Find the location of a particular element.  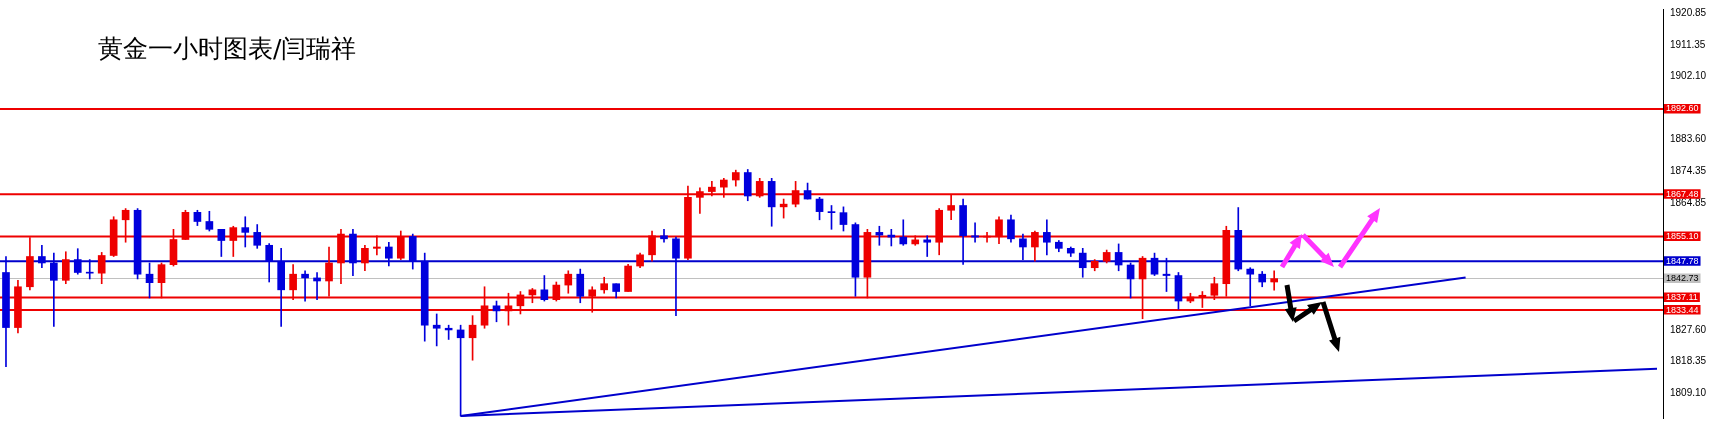

ref-line-label: 1842.73 is located at coordinates (1682, 277).